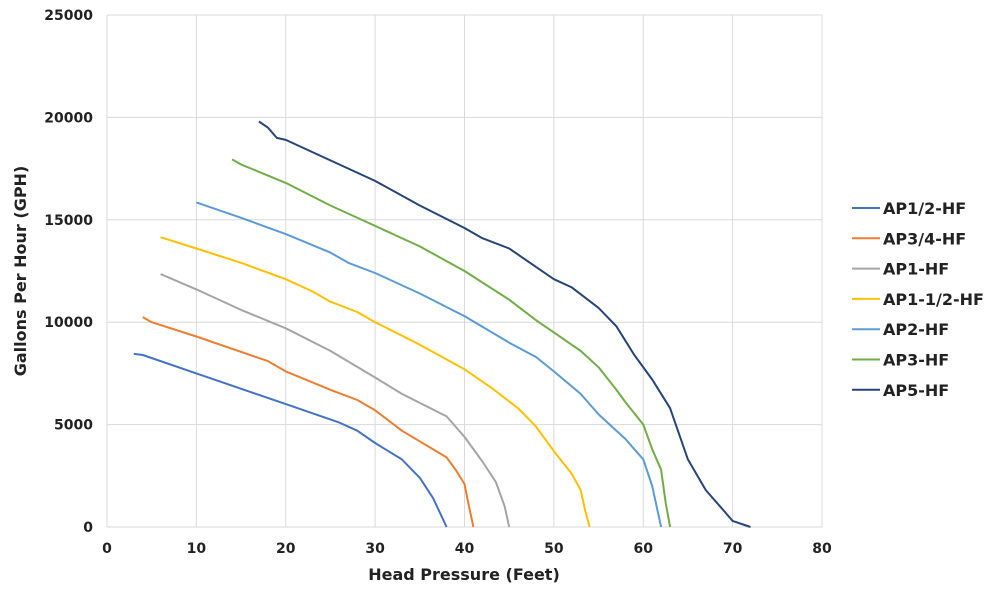 This screenshot has height=598, width=1004. What do you see at coordinates (20, 271) in the screenshot?
I see `y-axis-label: Gallons Per Hour (GPH)` at bounding box center [20, 271].